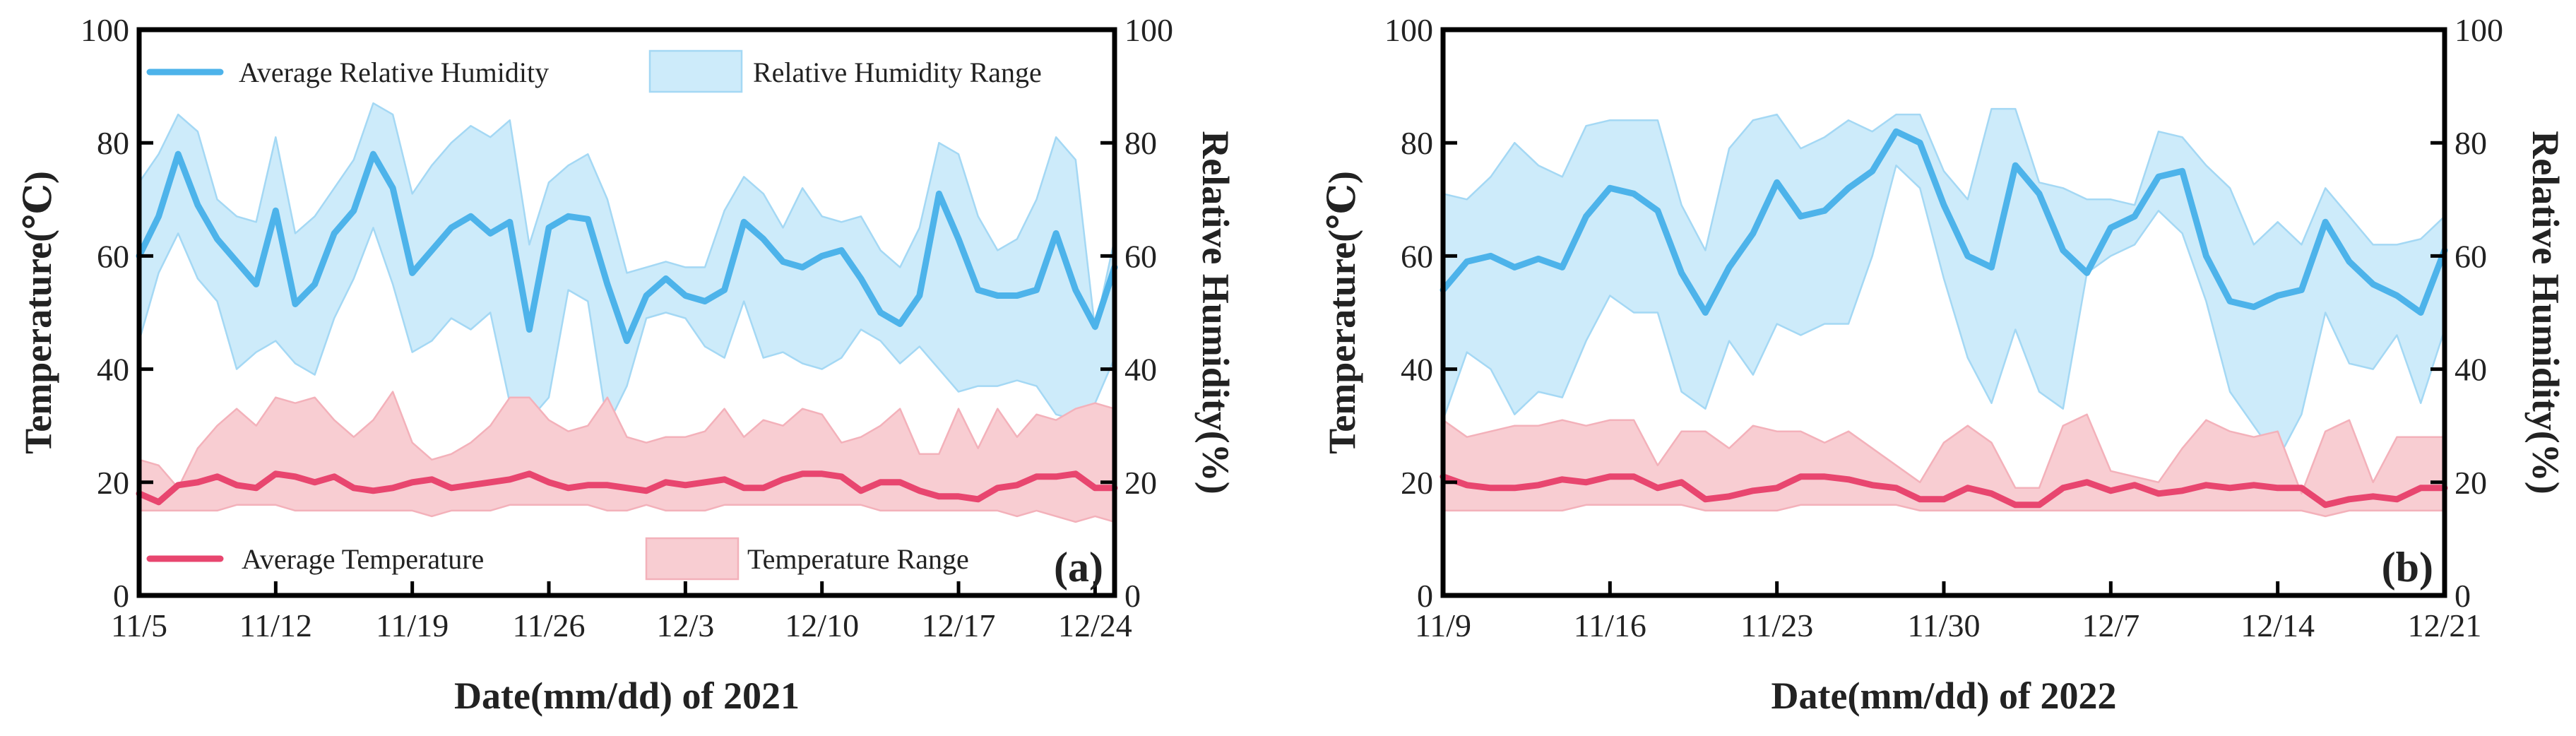  What do you see at coordinates (1425, 596) in the screenshot?
I see `y-tick-label-left: 0` at bounding box center [1425, 596].